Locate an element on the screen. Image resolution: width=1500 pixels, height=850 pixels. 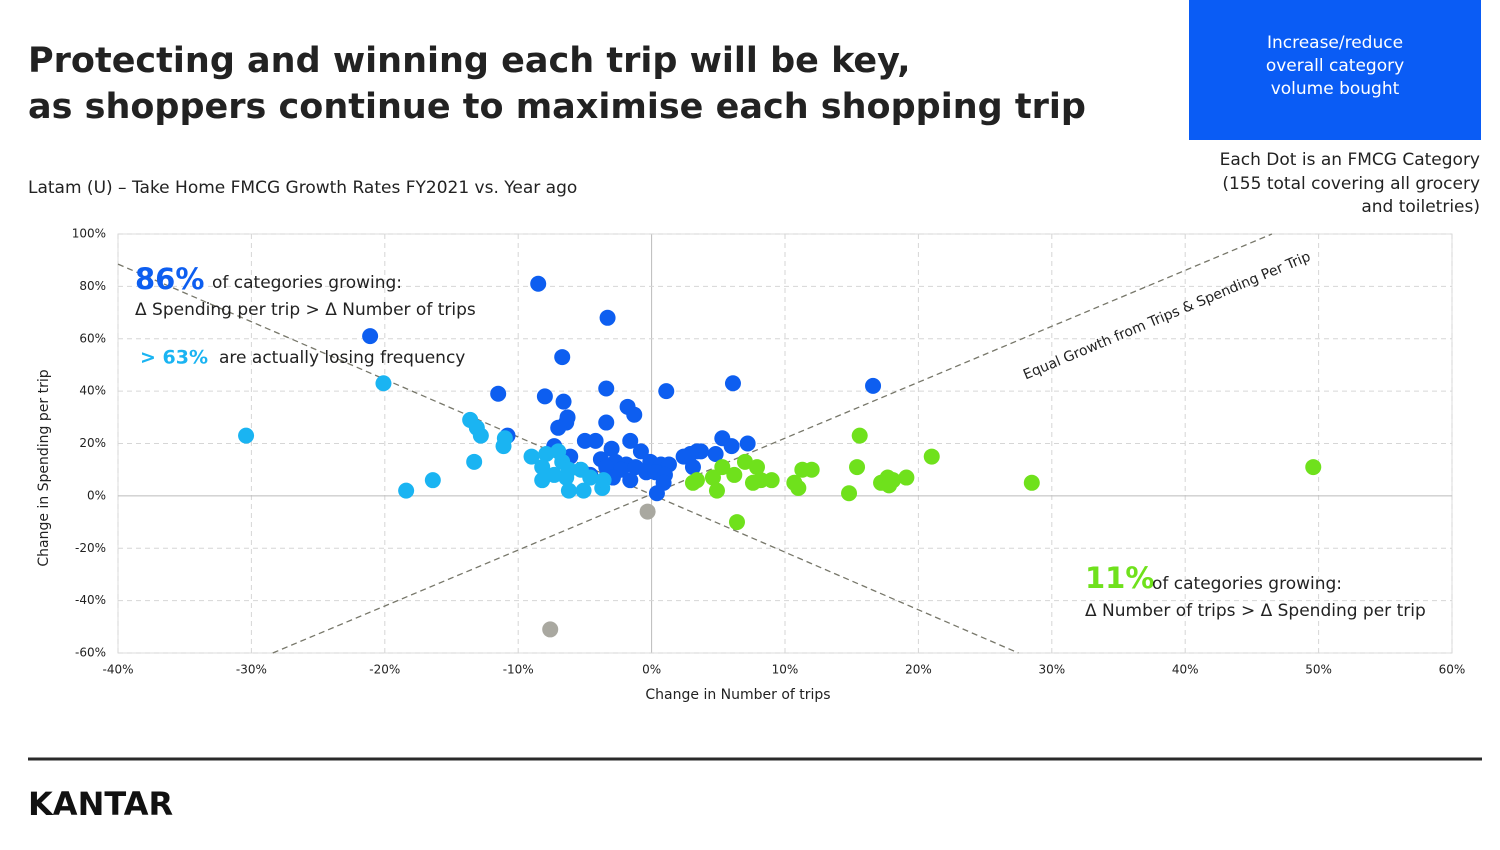
x-tick-label: 0% is located at coordinates (651, 670).